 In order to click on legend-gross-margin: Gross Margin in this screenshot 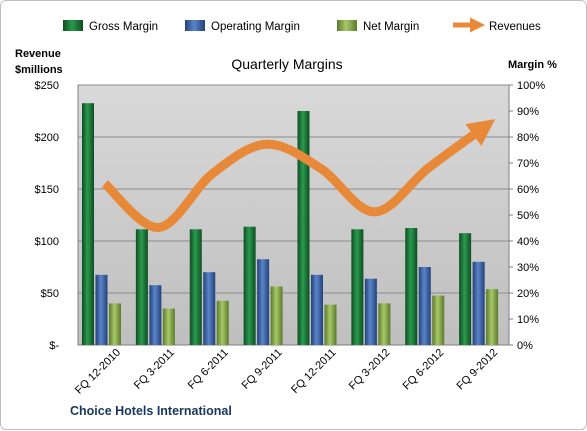, I will do `click(123, 27)`.